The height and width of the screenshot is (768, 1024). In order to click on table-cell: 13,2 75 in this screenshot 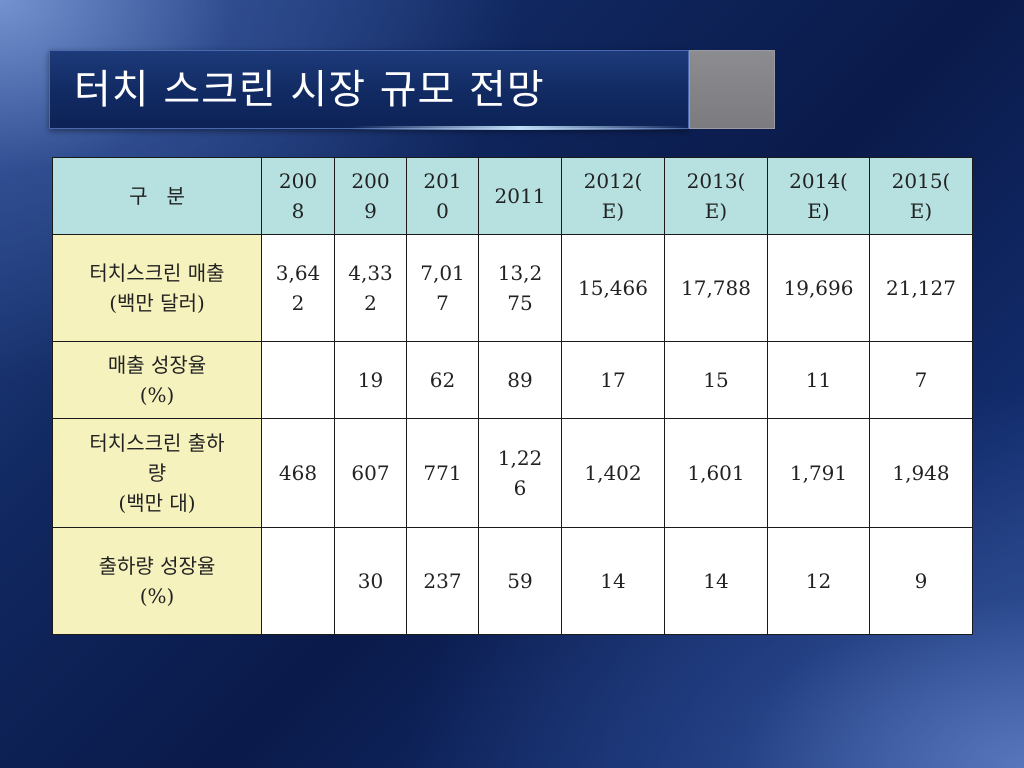, I will do `click(520, 288)`.